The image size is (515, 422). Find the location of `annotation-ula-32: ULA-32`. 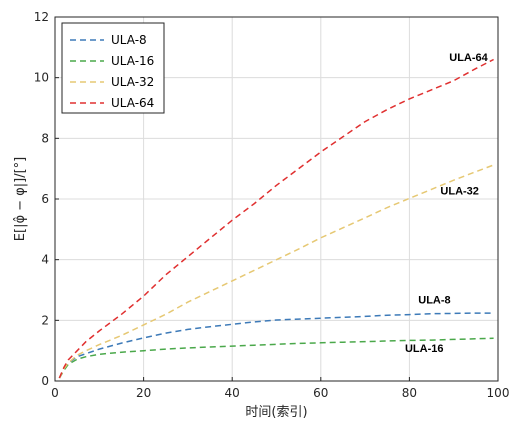

annotation-ula-32: ULA-32 is located at coordinates (459, 191).